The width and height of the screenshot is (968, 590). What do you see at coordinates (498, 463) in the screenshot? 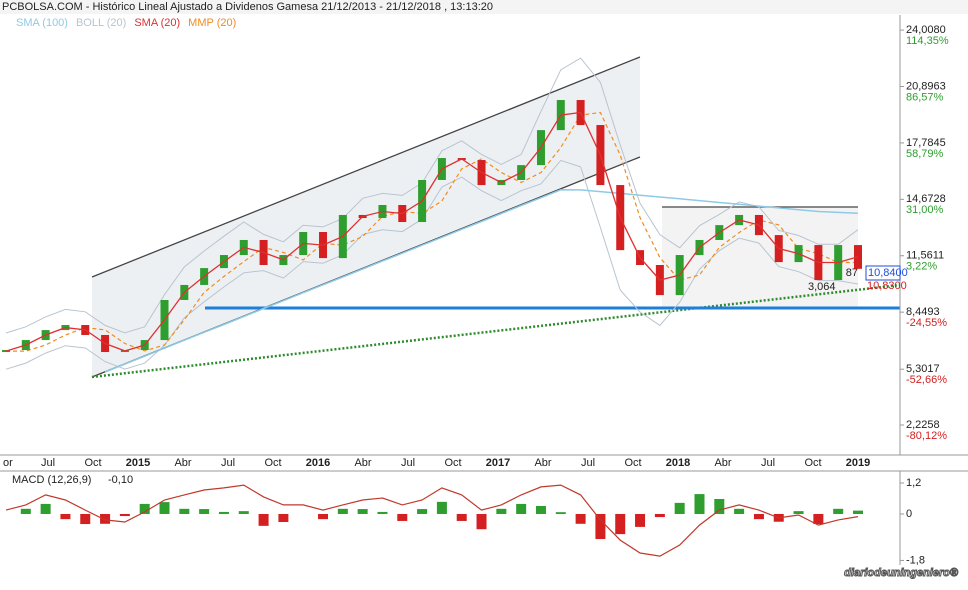
I see `x-tick-label: 2017` at bounding box center [498, 463].